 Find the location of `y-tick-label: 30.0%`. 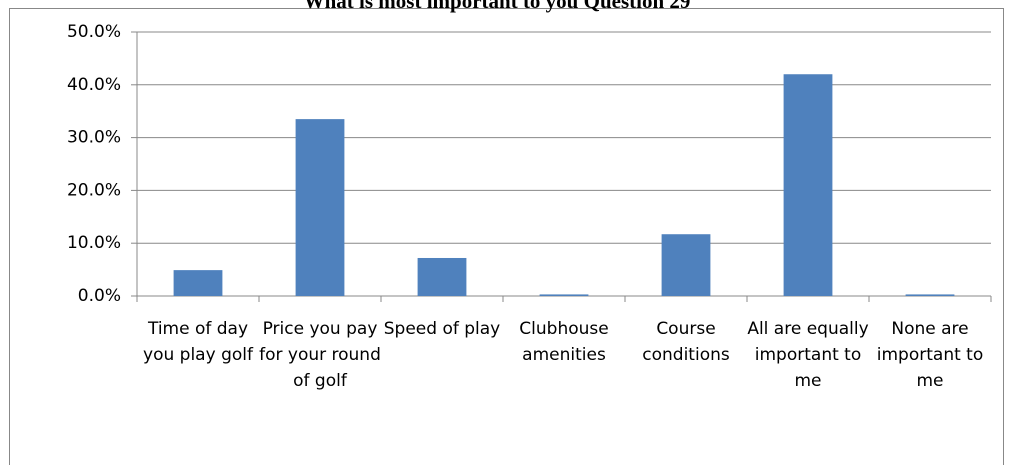

y-tick-label: 30.0% is located at coordinates (94, 138).